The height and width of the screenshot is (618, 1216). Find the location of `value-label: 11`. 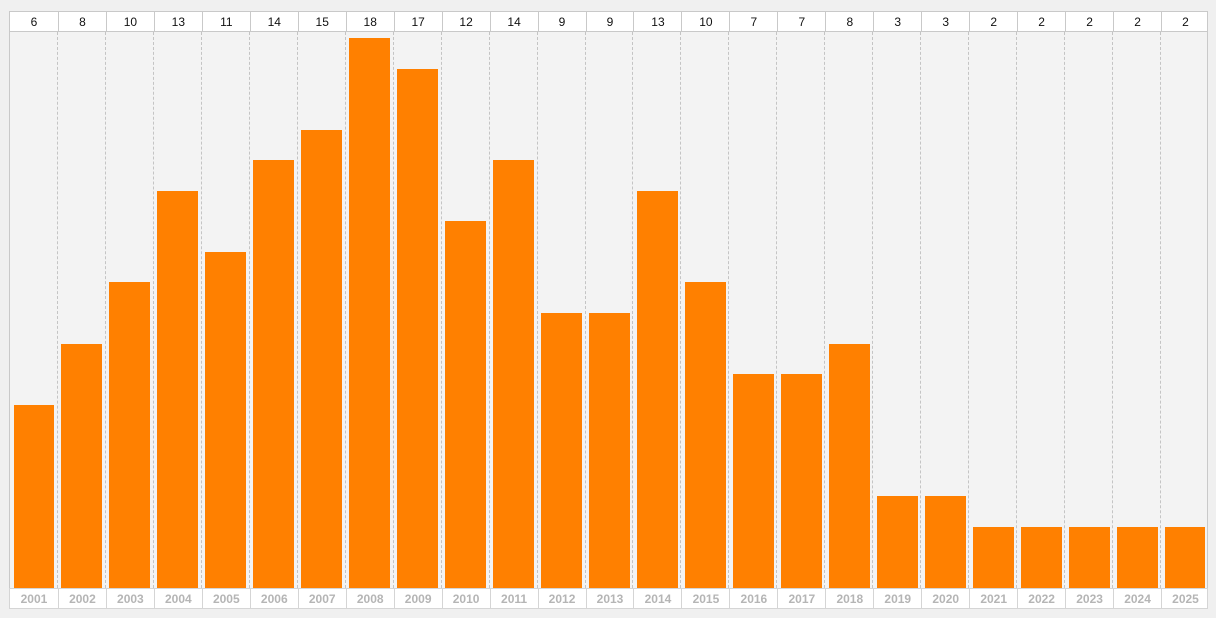

value-label: 11 is located at coordinates (225, 21).